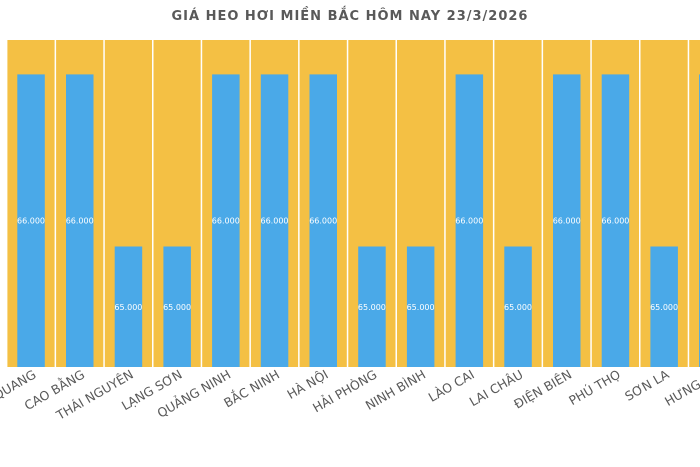  Describe the element at coordinates (350, 16) in the screenshot. I see `chart-title: GIÁ HEO HƠI MIỀN BẮC HÔM NAY 23/3/2026` at that location.